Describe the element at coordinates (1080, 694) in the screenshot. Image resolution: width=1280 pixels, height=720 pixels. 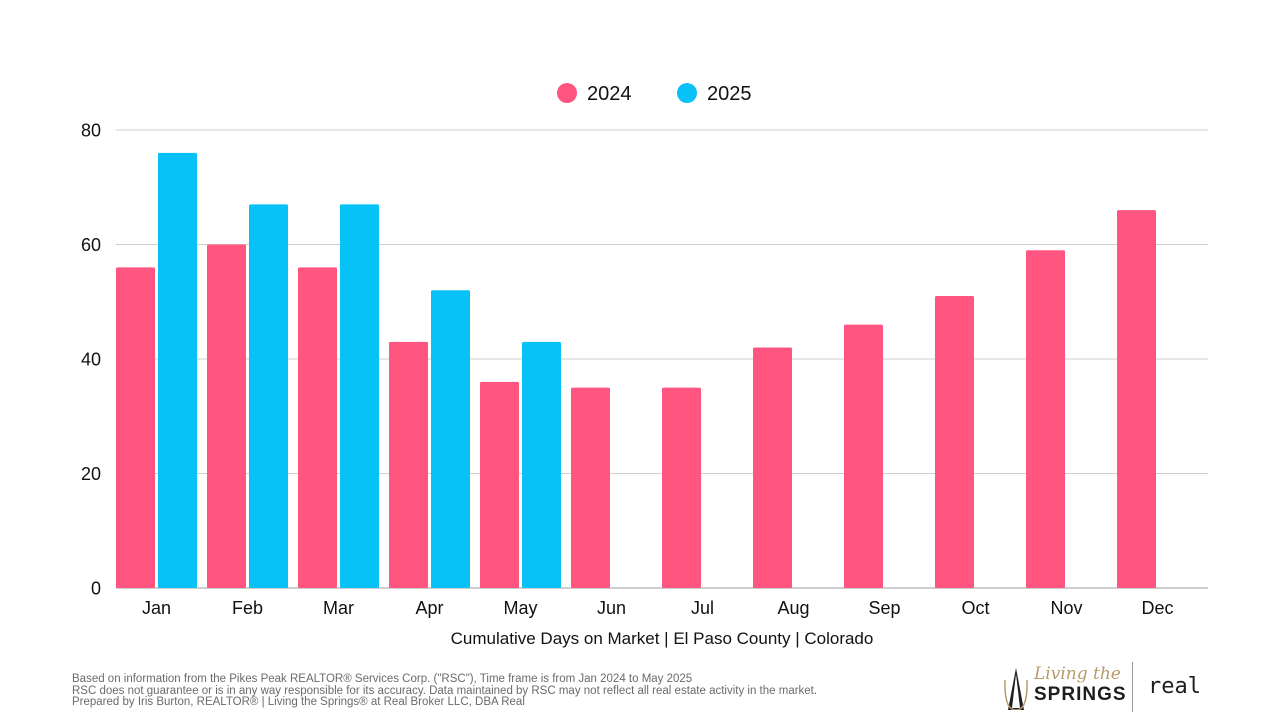
I see `logo-brand-text: SPRINGS` at that location.